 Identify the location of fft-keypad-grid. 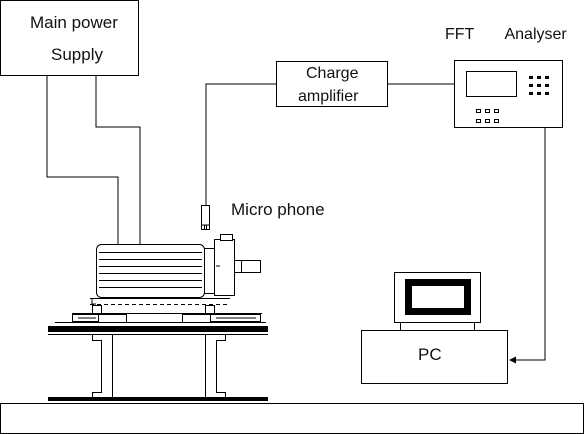
(539, 85).